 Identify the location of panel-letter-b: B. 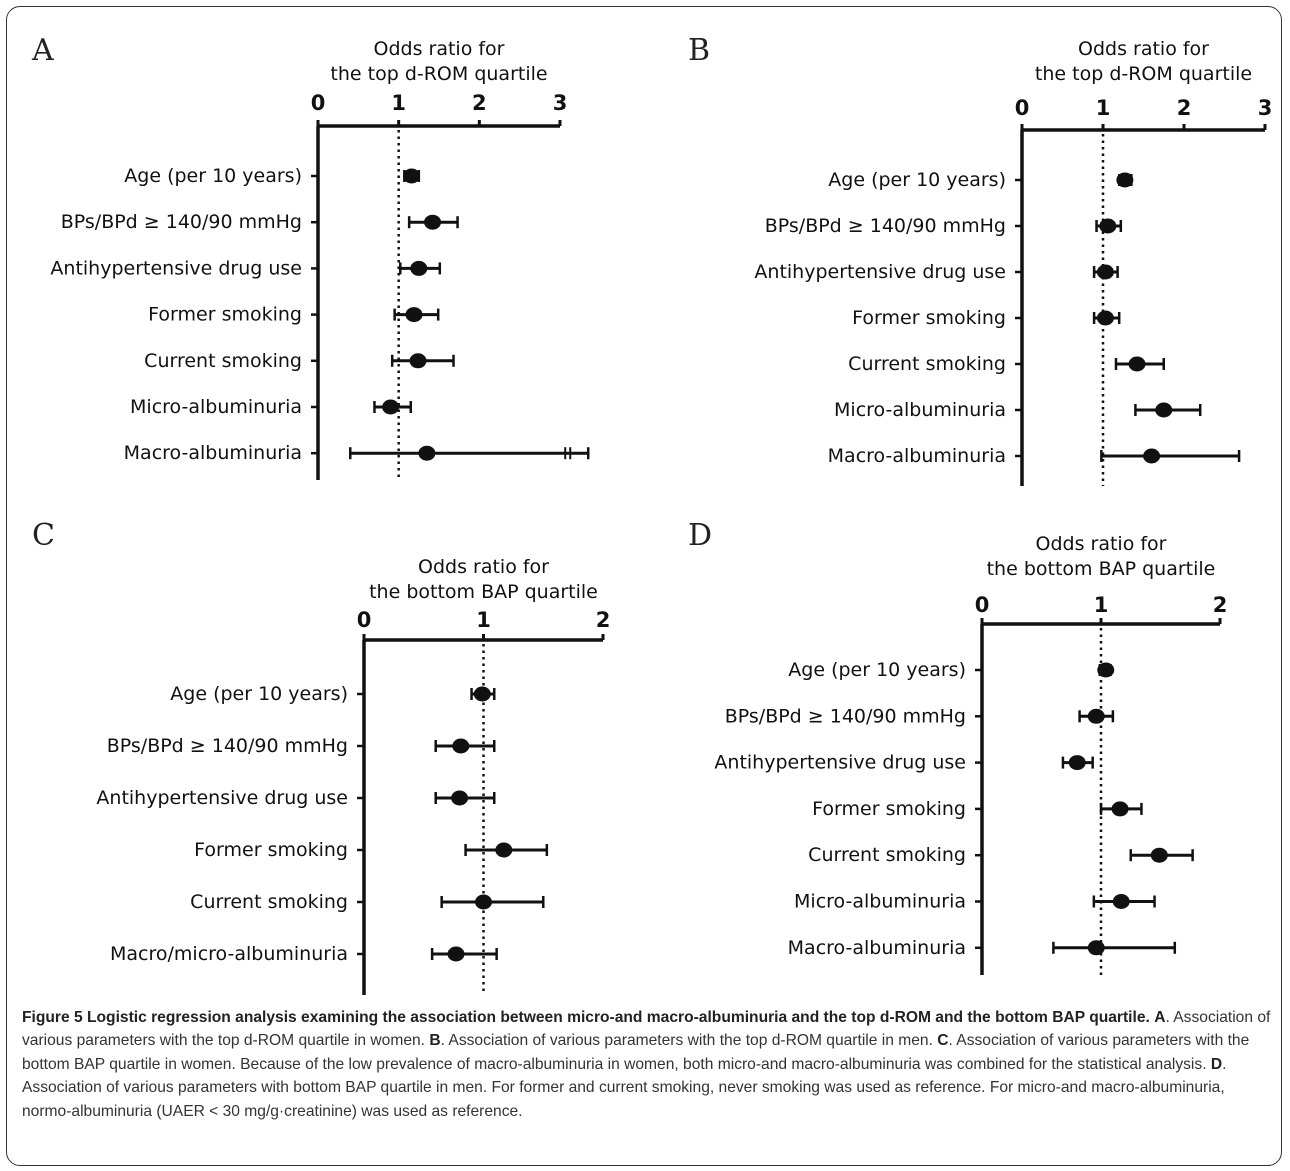
(699, 50).